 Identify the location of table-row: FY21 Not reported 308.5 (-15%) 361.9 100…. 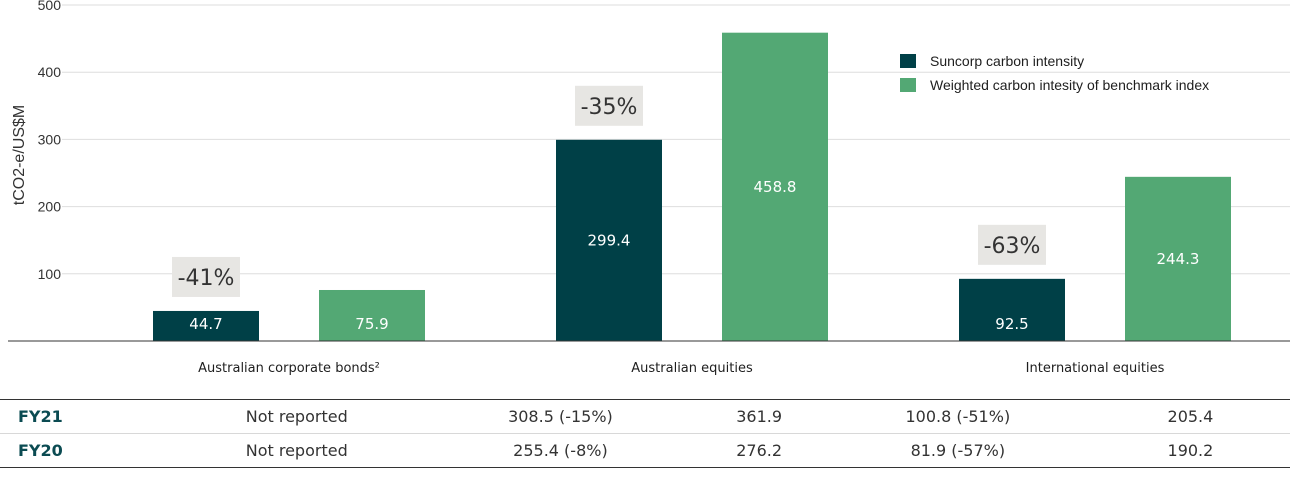
(645, 416).